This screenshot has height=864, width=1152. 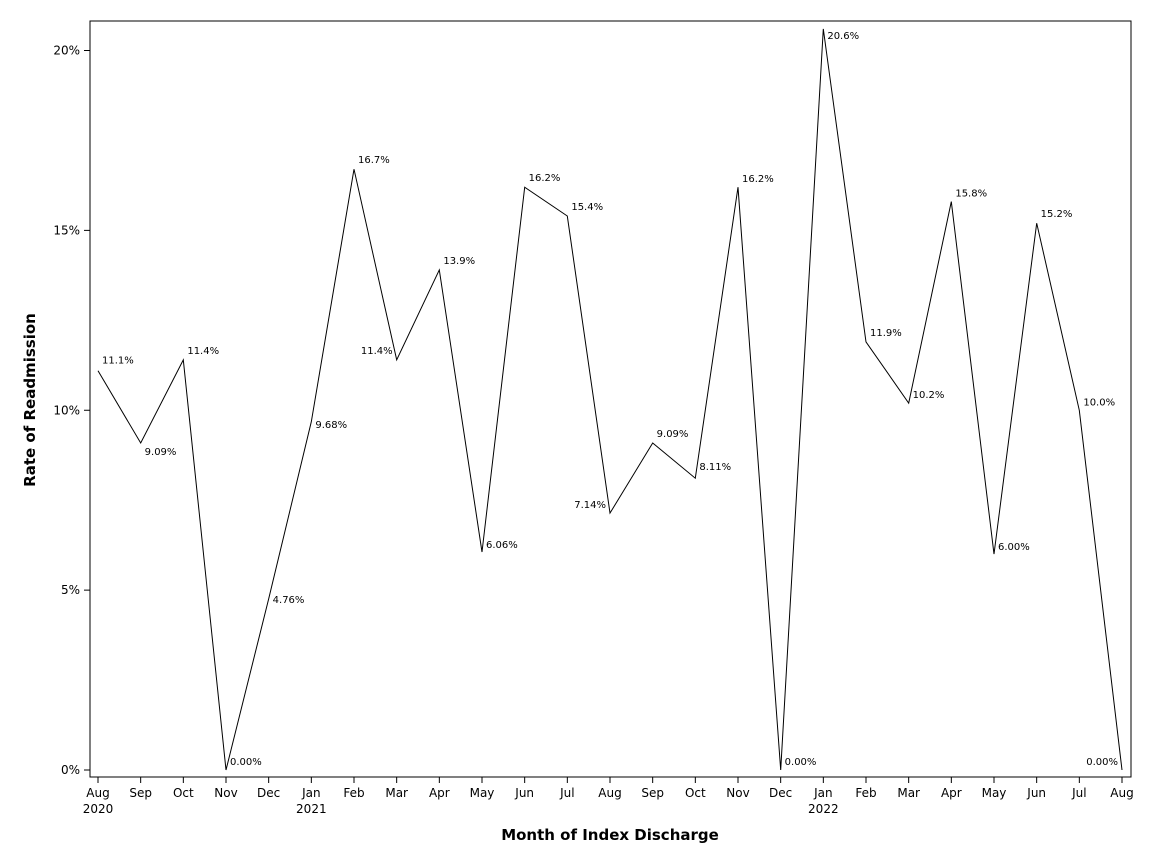 I want to click on data-label: 6.00%, so click(x=1014, y=547).